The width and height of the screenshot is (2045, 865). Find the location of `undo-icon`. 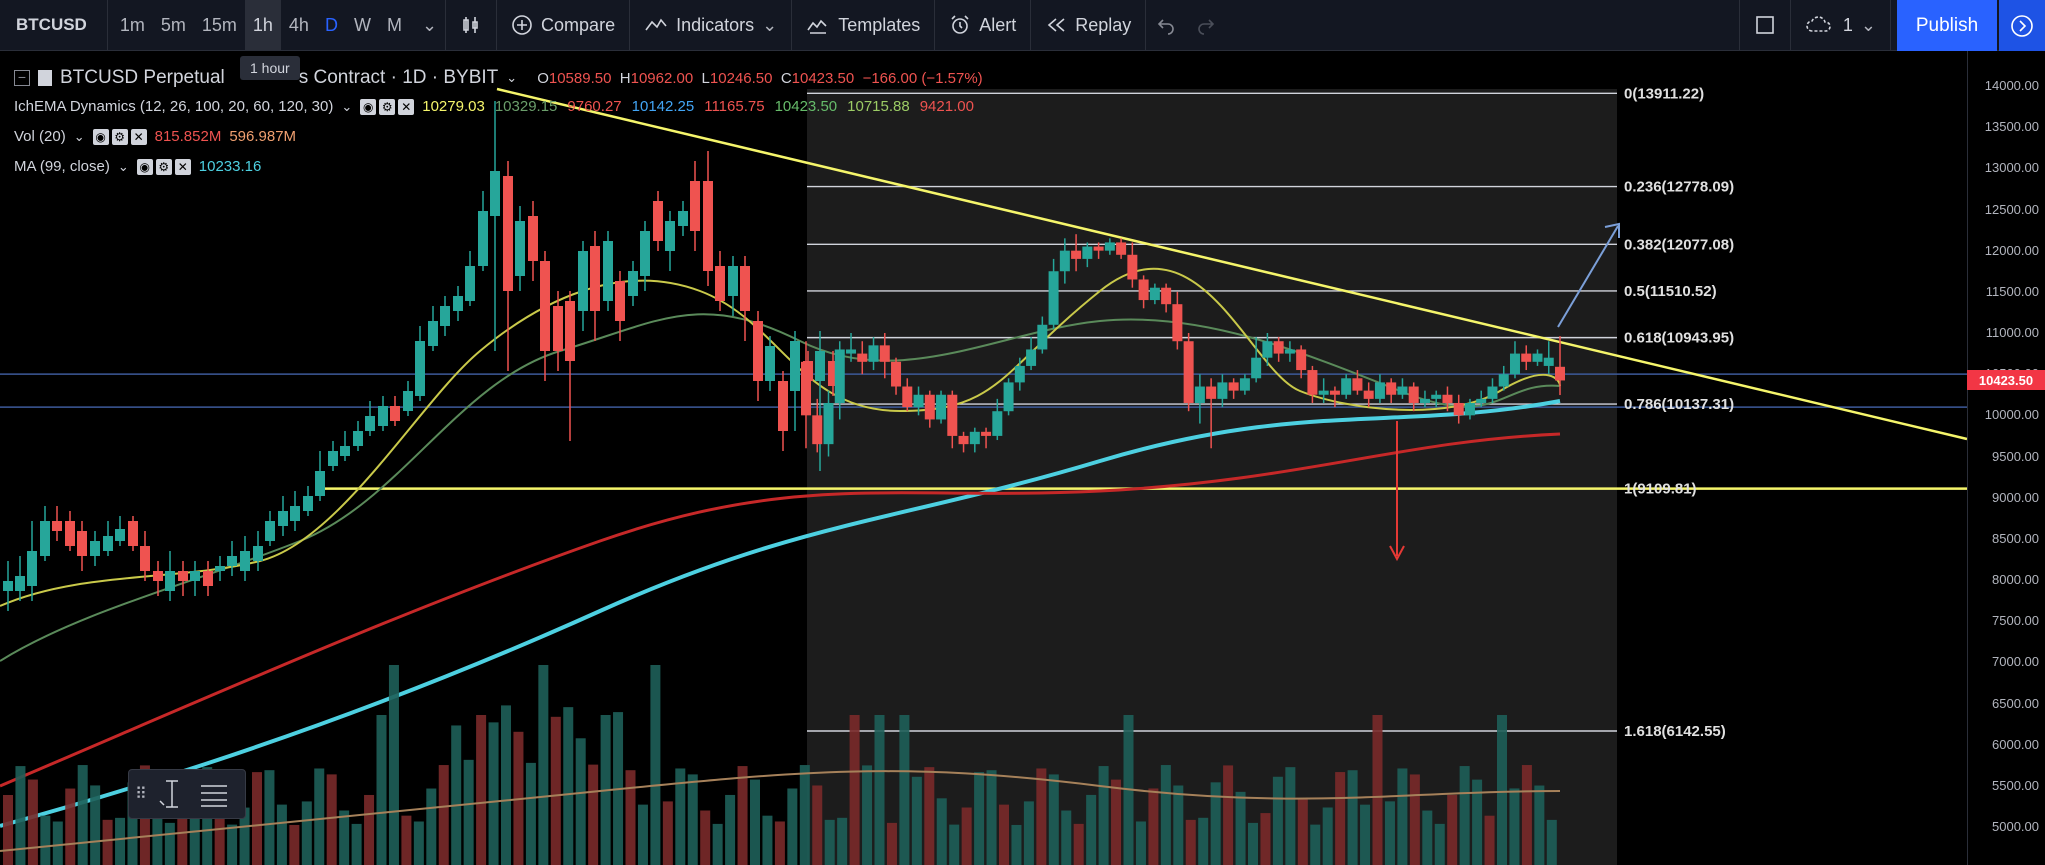

undo-icon is located at coordinates (1166, 27).